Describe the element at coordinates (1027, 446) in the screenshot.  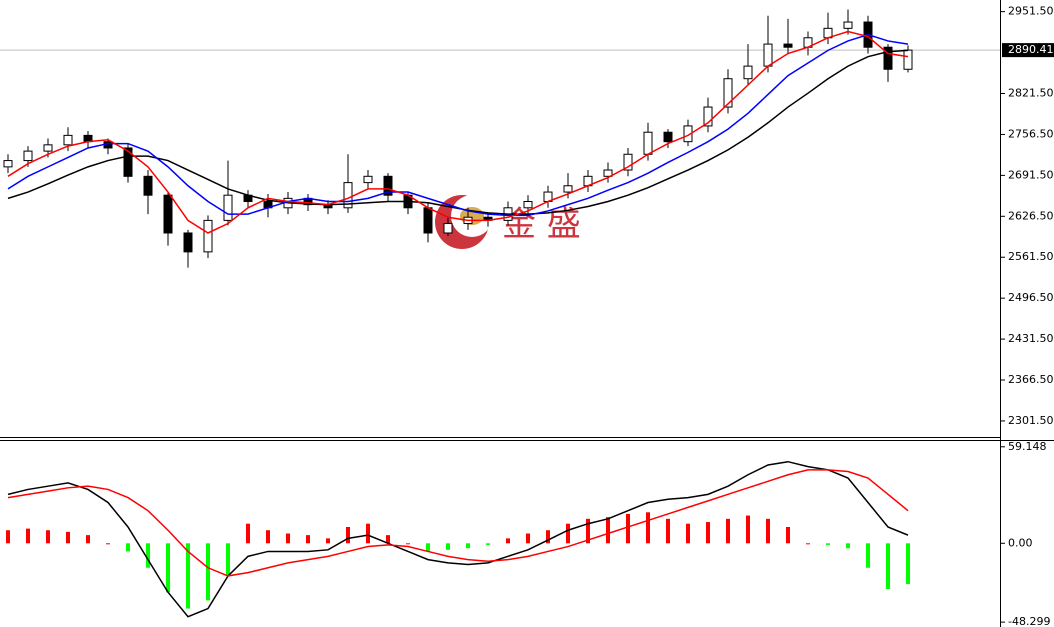
I see `y-tick-label: 59.148` at that location.